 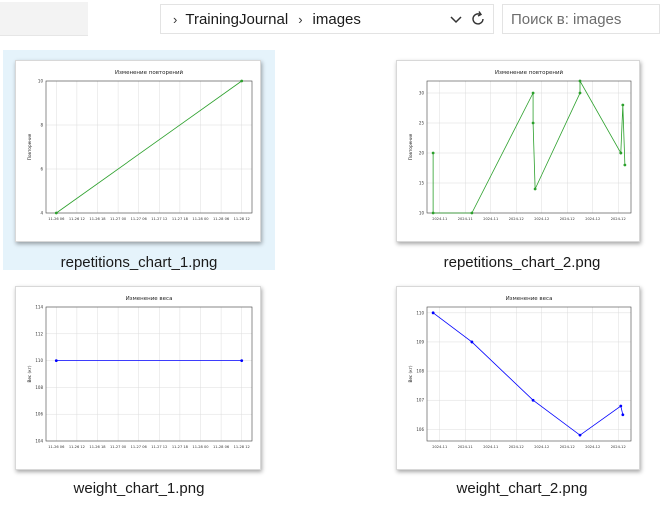 What do you see at coordinates (56, 219) in the screenshot?
I see `x-tick-label: 11-26 06` at bounding box center [56, 219].